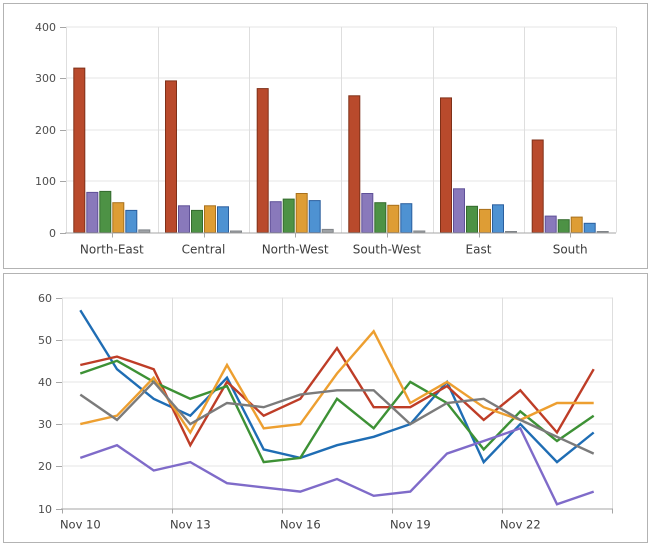 This screenshot has width=650, height=546. I want to click on svg-text: 10, so click(45, 509).